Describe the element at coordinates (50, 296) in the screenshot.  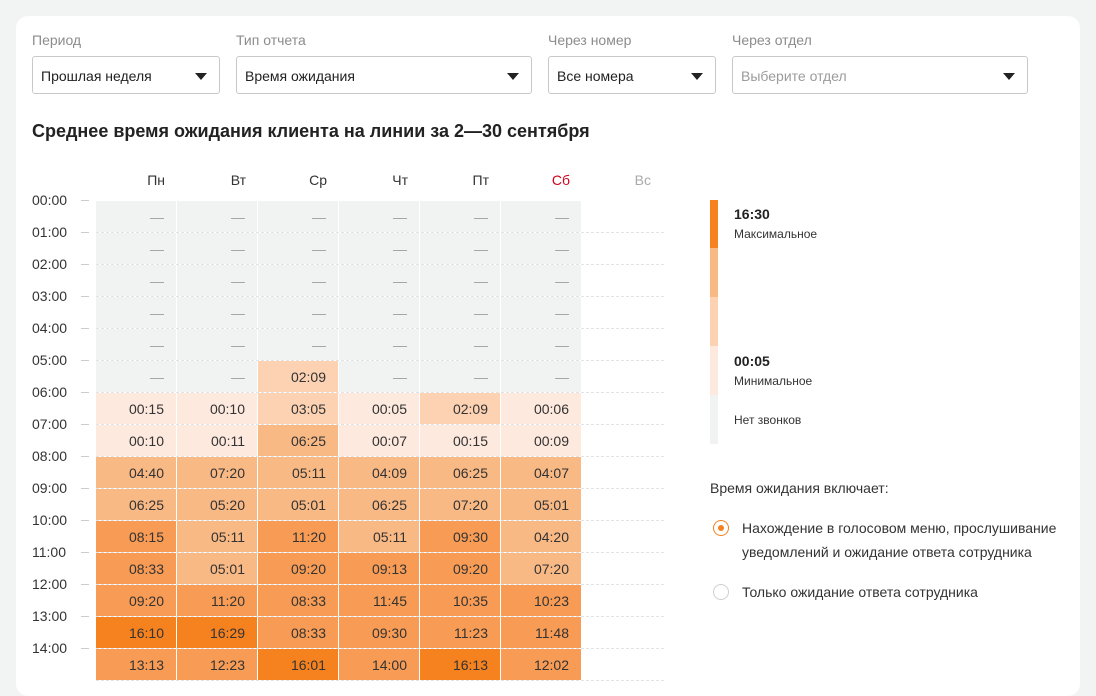
I see `hour-label: 03:00` at that location.